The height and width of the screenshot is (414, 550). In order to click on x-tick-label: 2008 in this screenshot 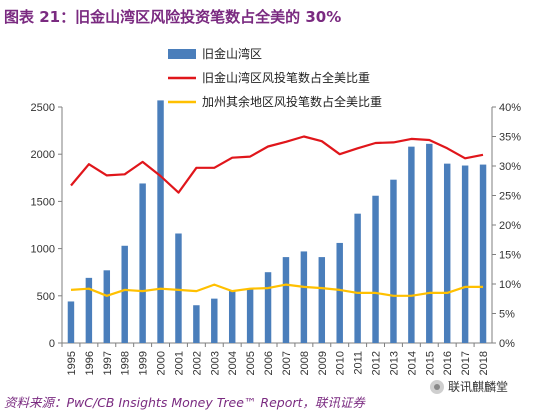, I will do `click(305, 363)`.